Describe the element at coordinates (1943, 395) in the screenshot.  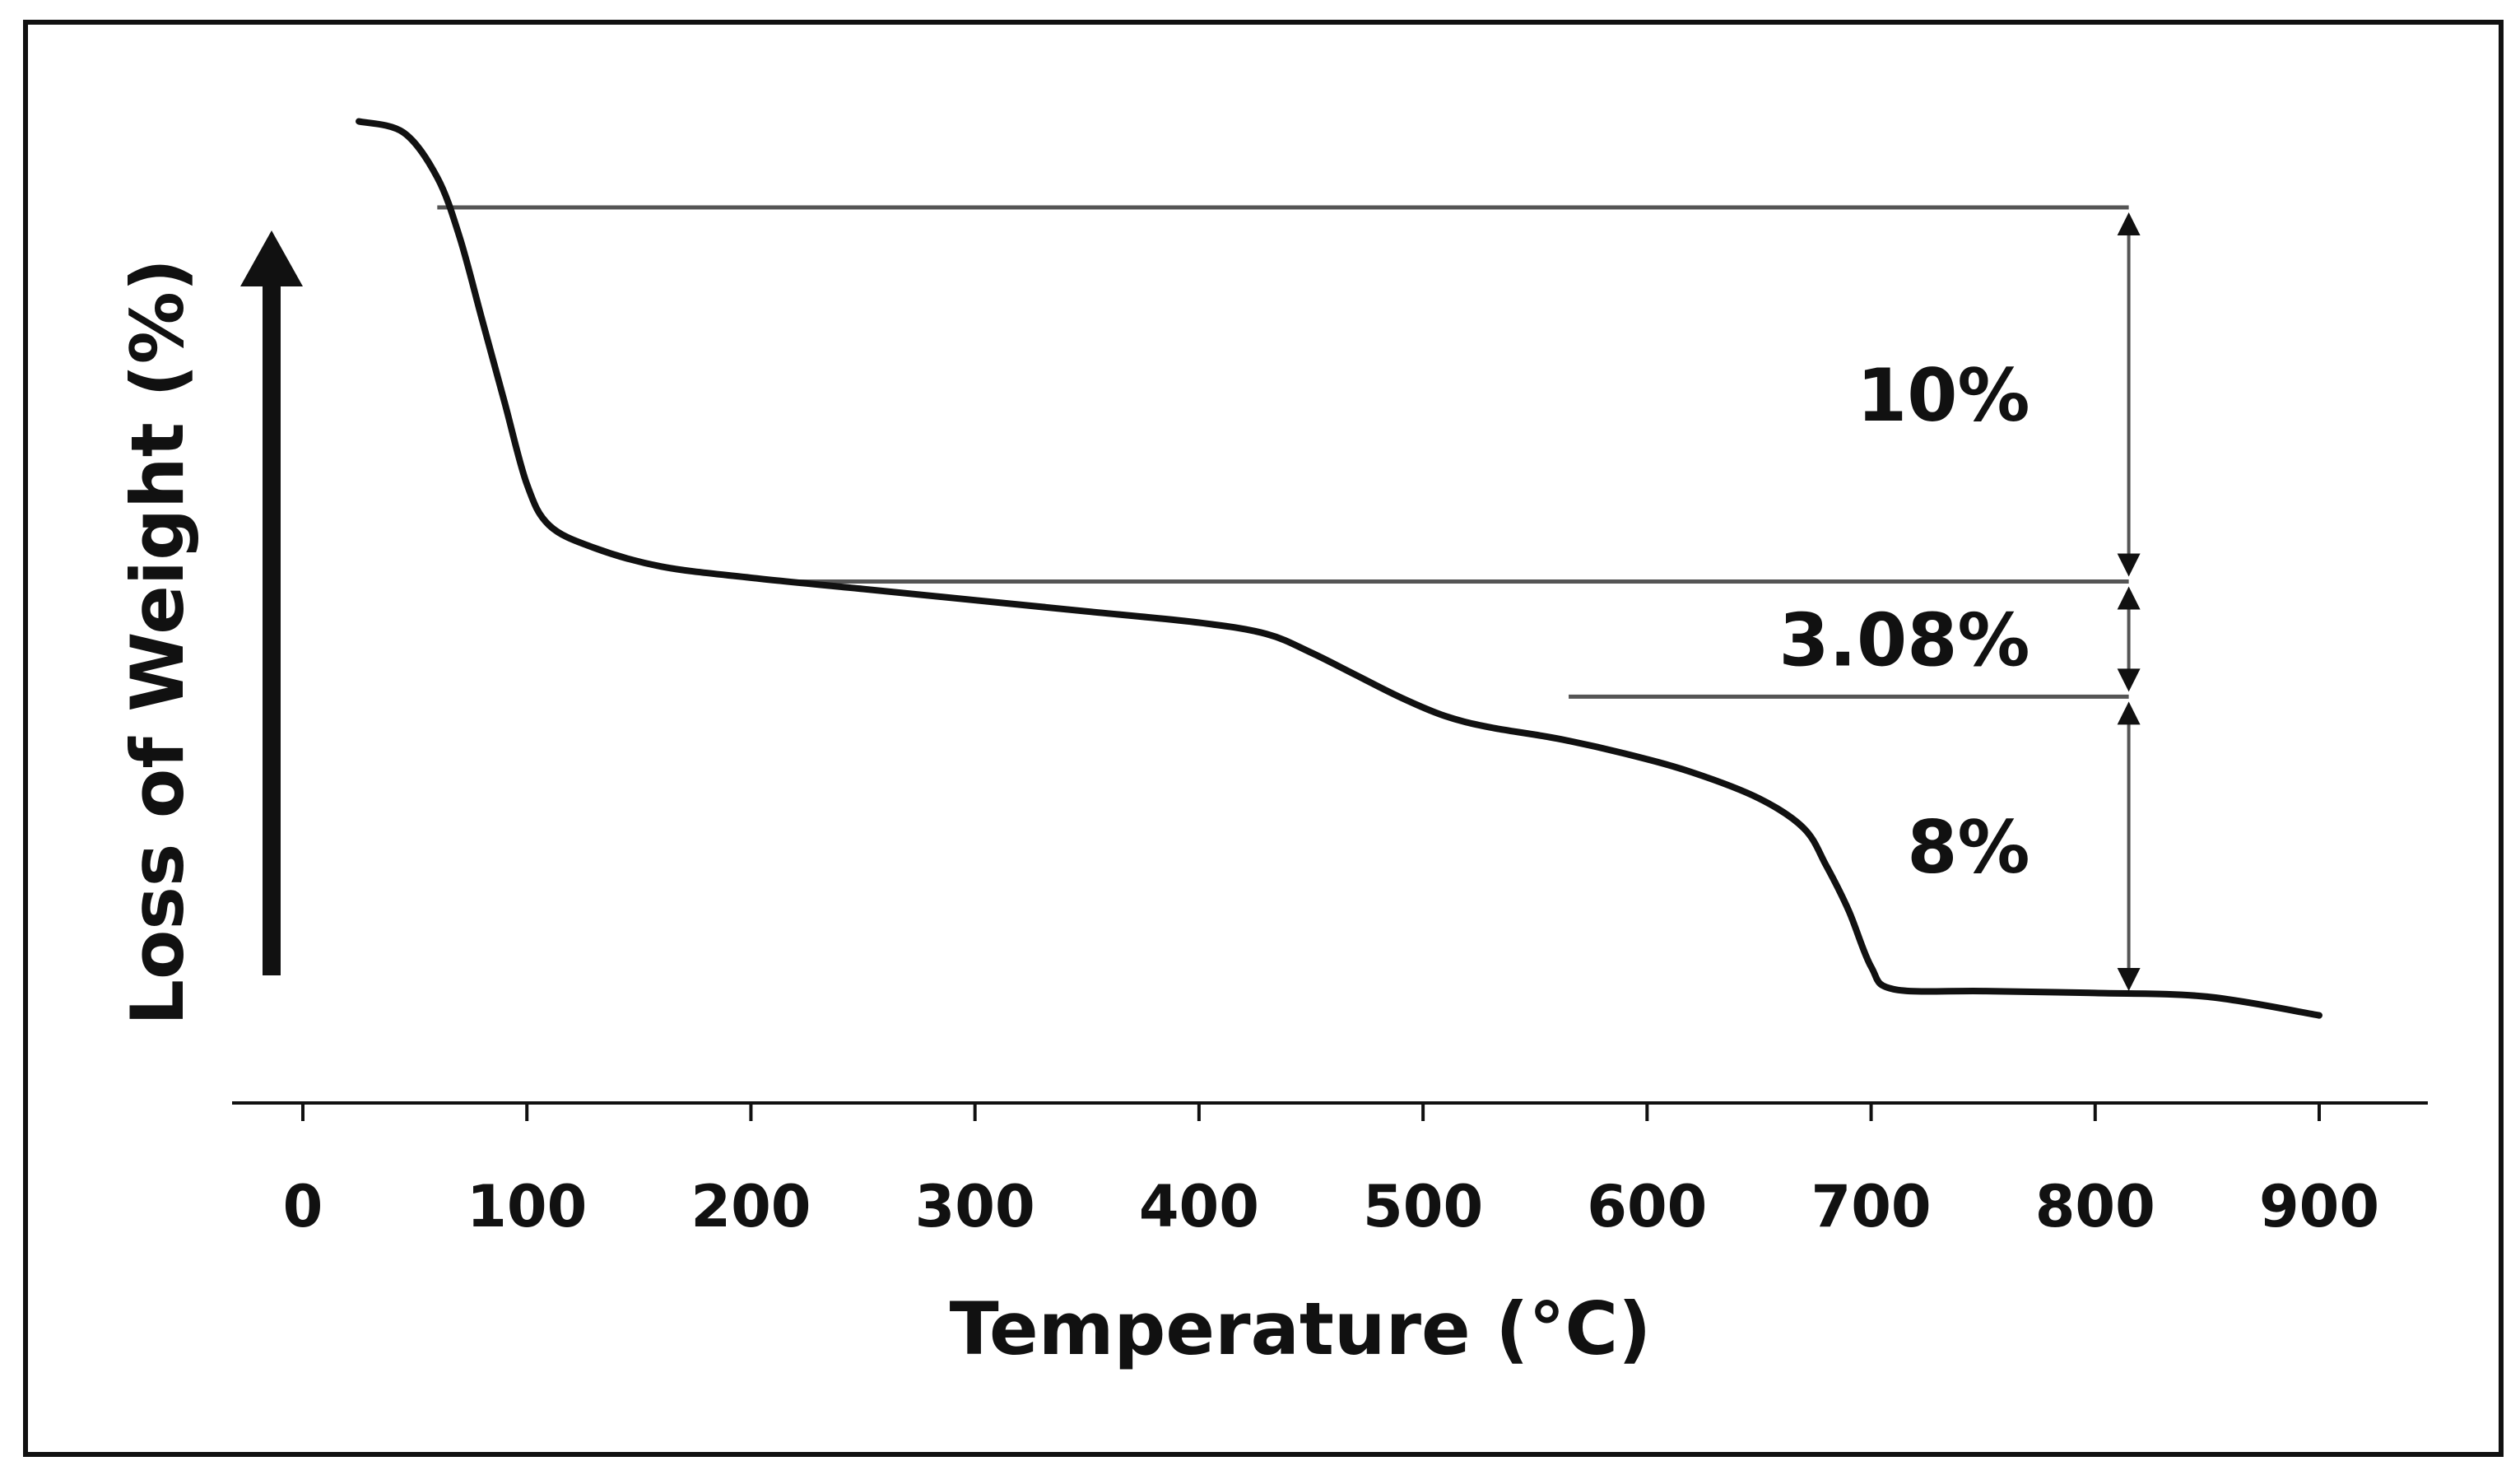
I see `annotation-label-1: 10%` at that location.